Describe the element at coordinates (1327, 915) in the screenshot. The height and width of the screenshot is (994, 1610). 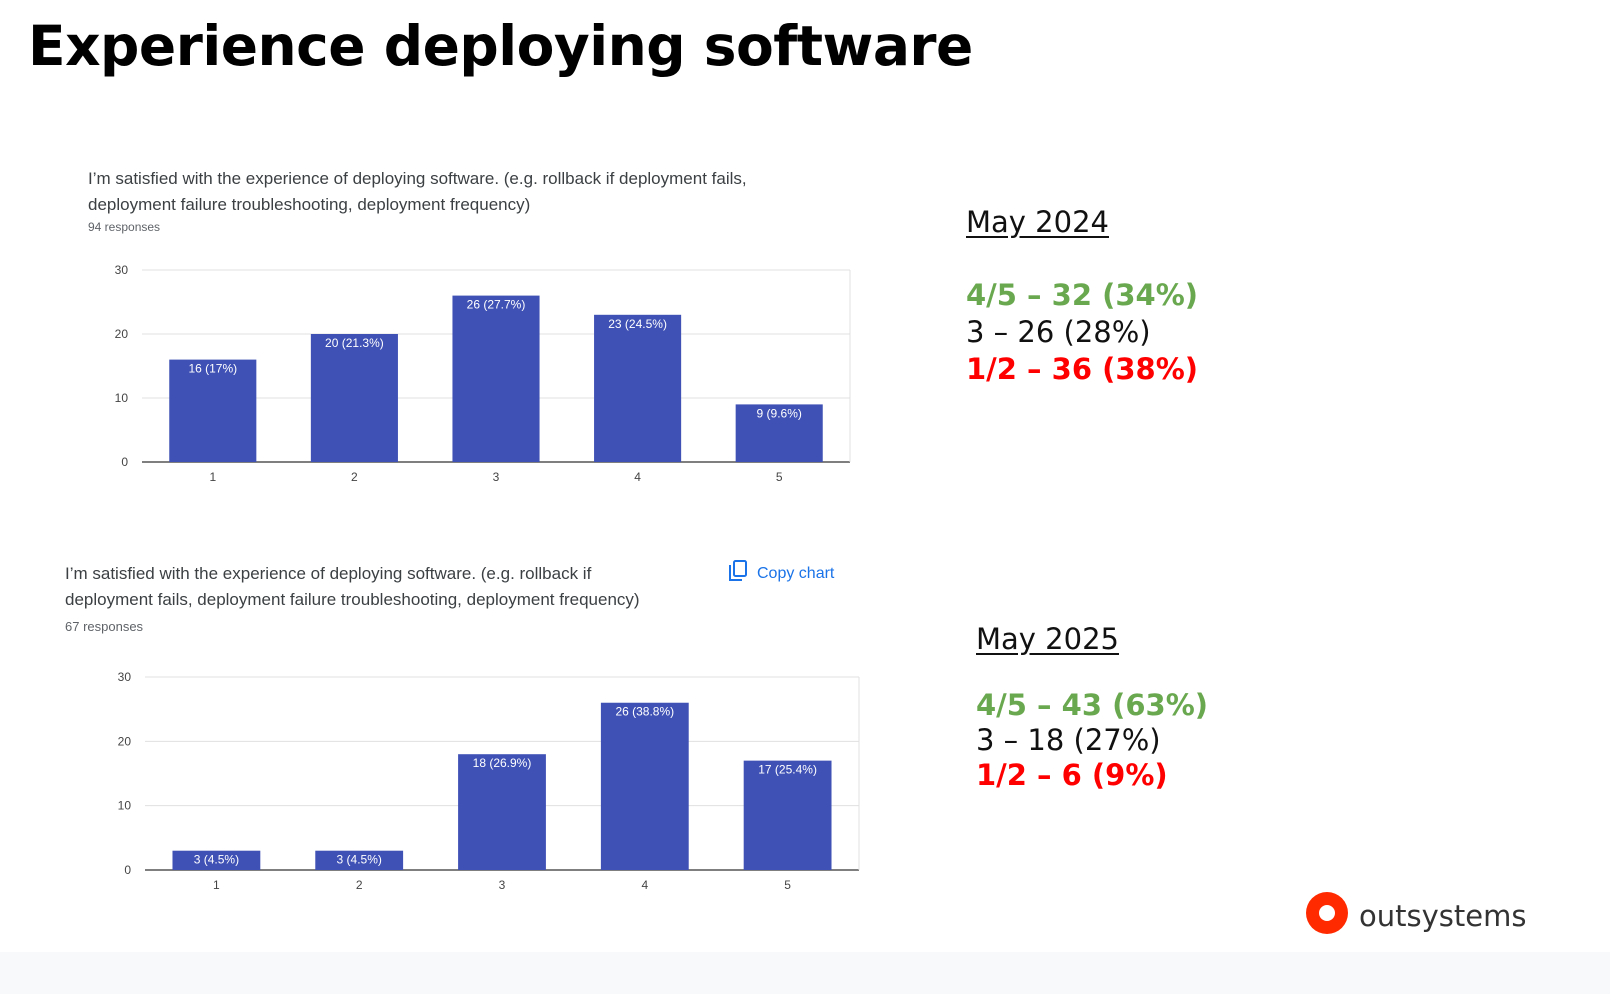
I see `outsystems-logo-icon` at that location.